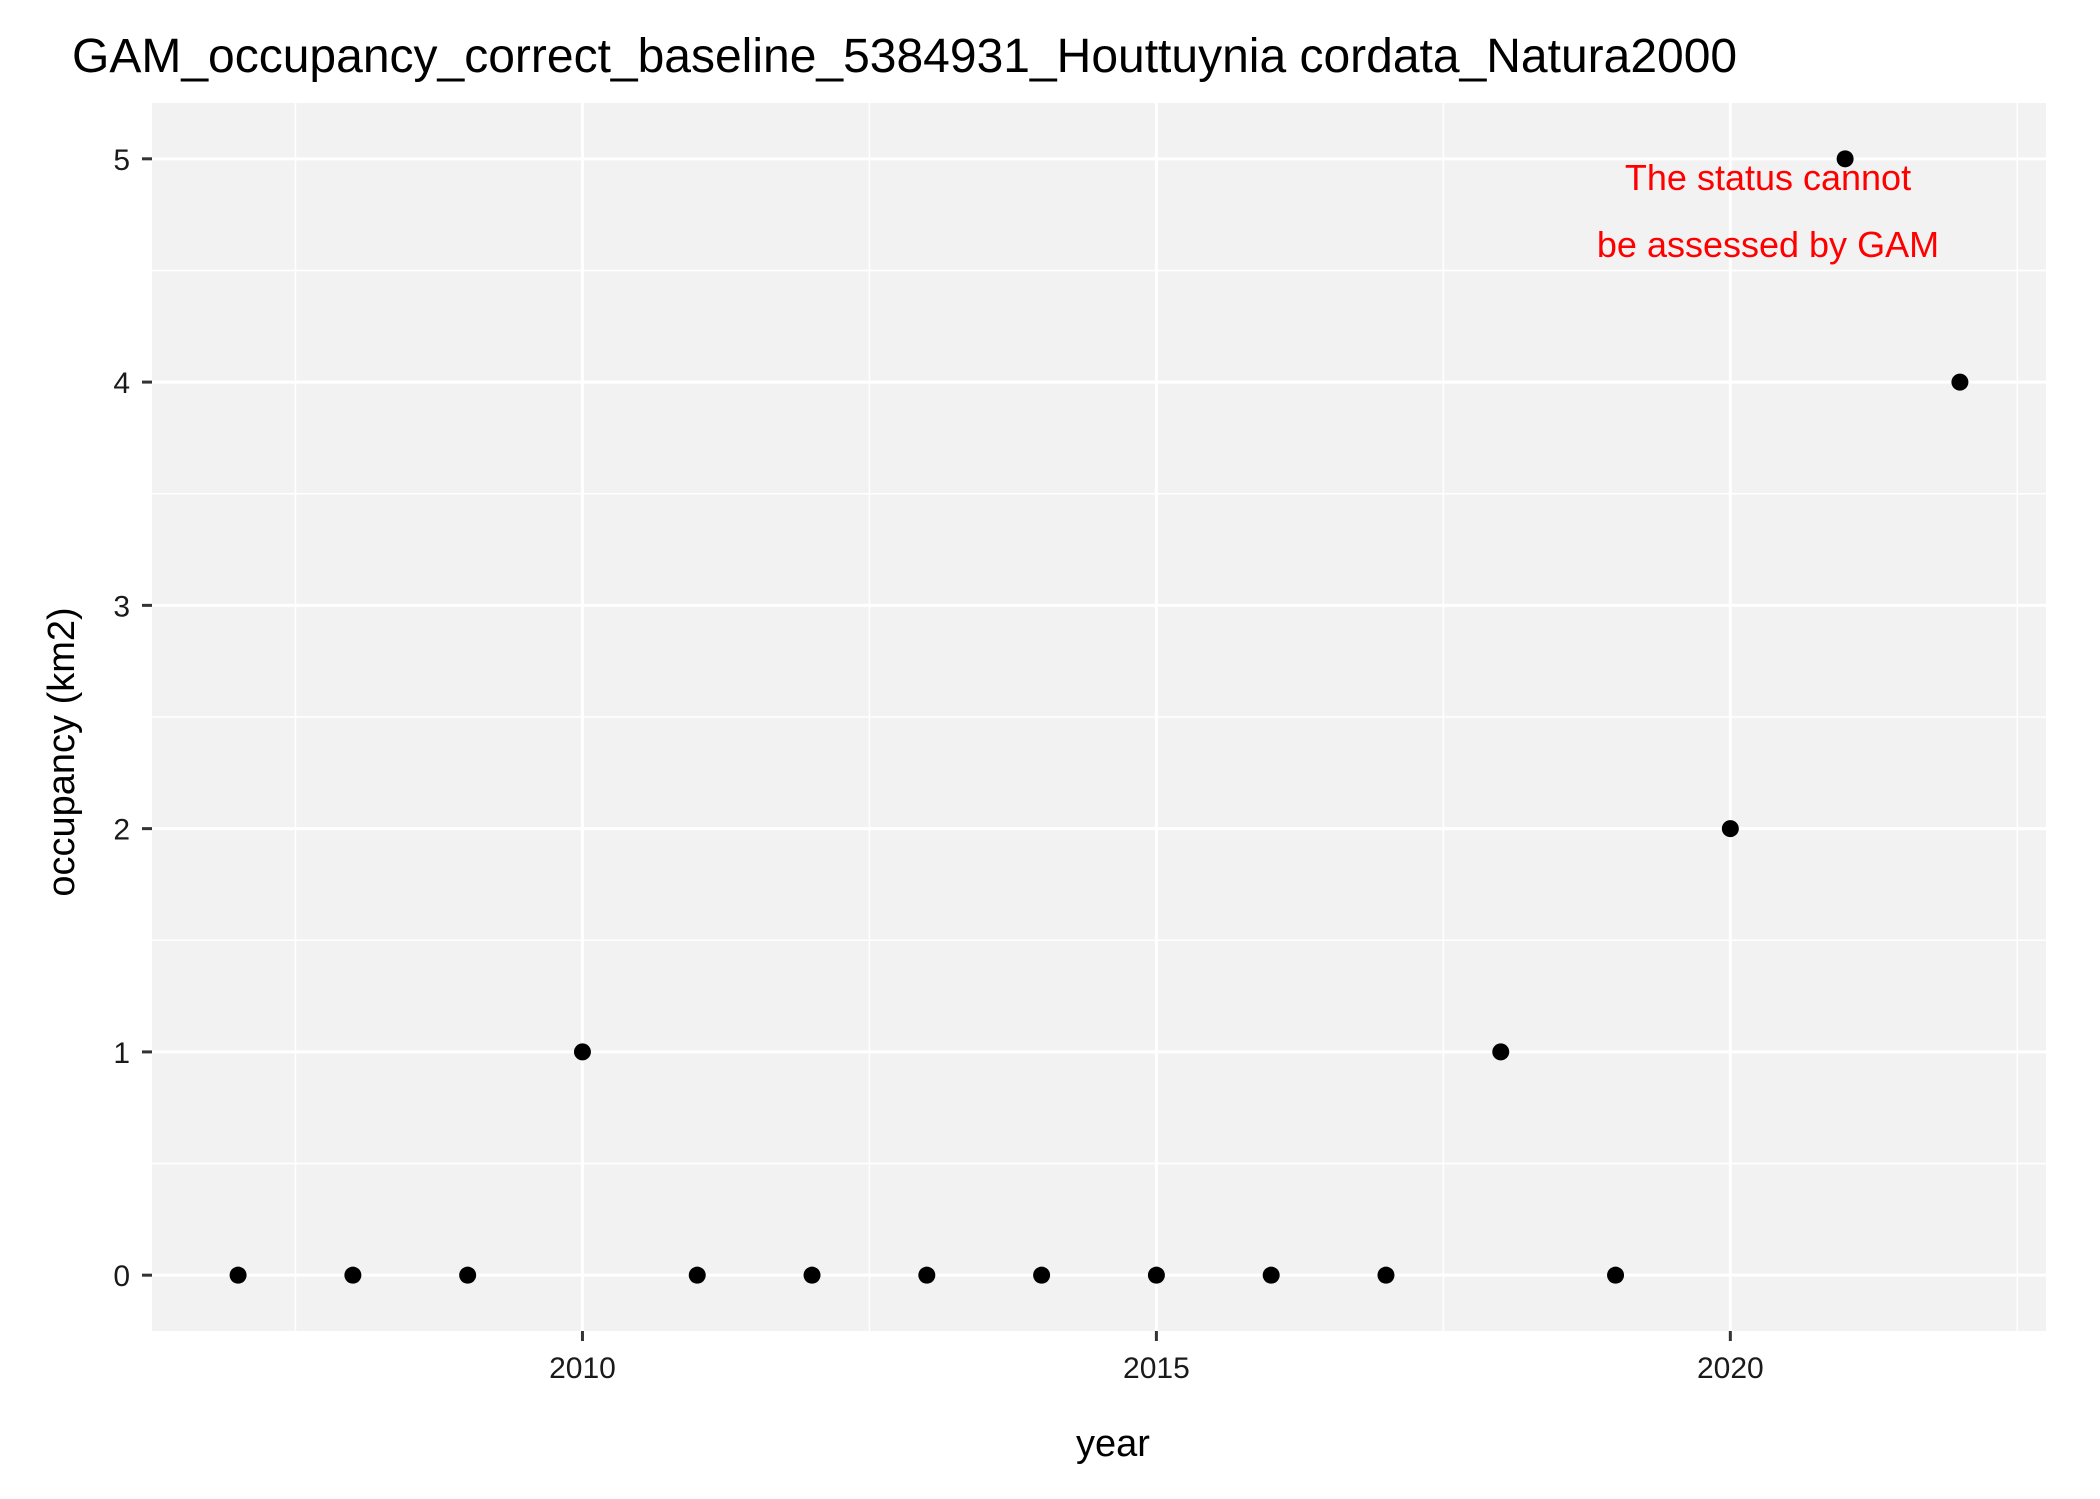 The image size is (2100, 1499). I want to click on data-point-2020, so click(1730, 829).